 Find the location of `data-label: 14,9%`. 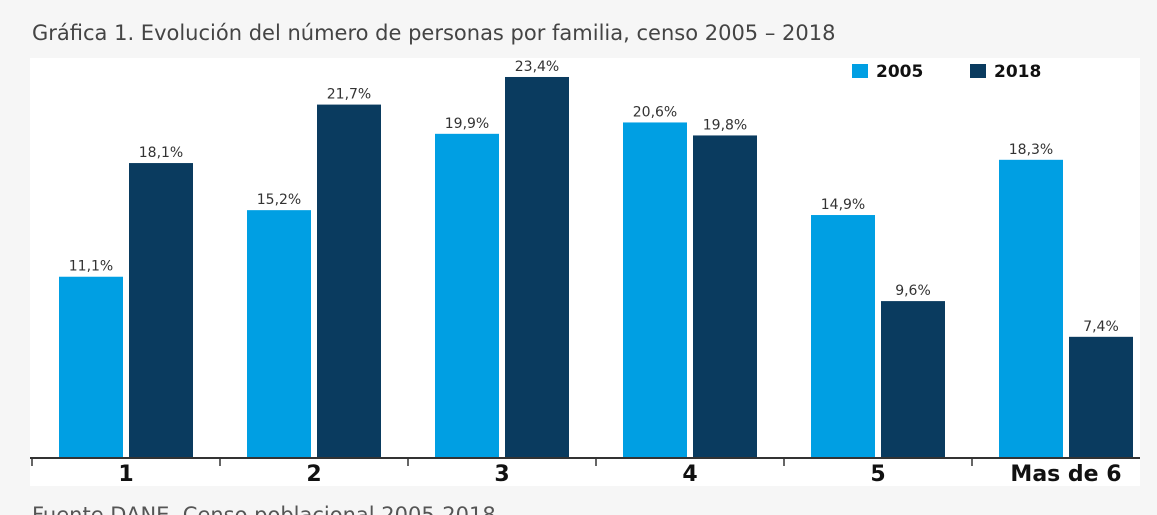

data-label: 14,9% is located at coordinates (843, 205).